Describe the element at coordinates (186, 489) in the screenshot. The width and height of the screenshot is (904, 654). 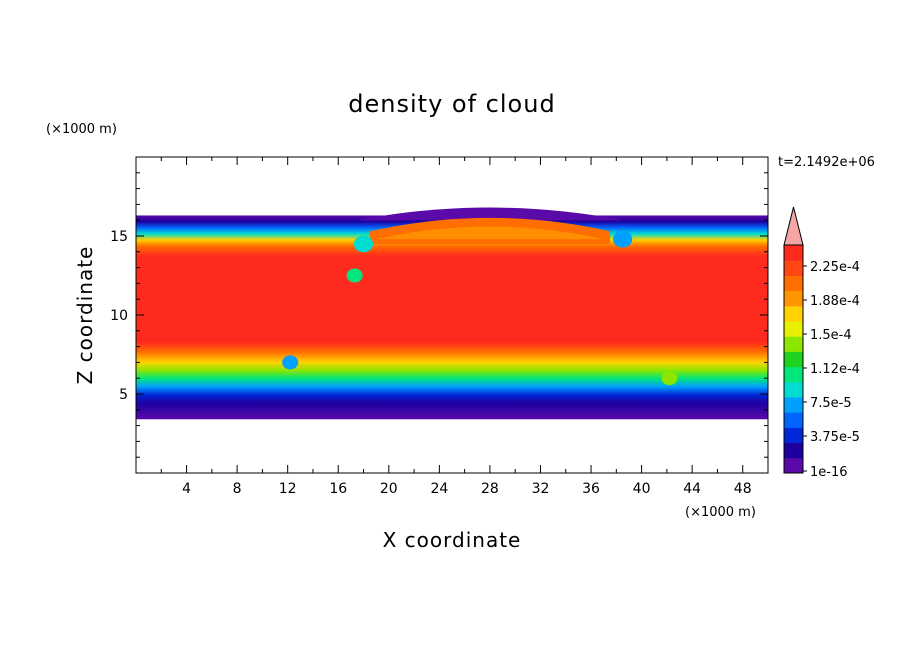
I see `x-tick-label: 4` at that location.